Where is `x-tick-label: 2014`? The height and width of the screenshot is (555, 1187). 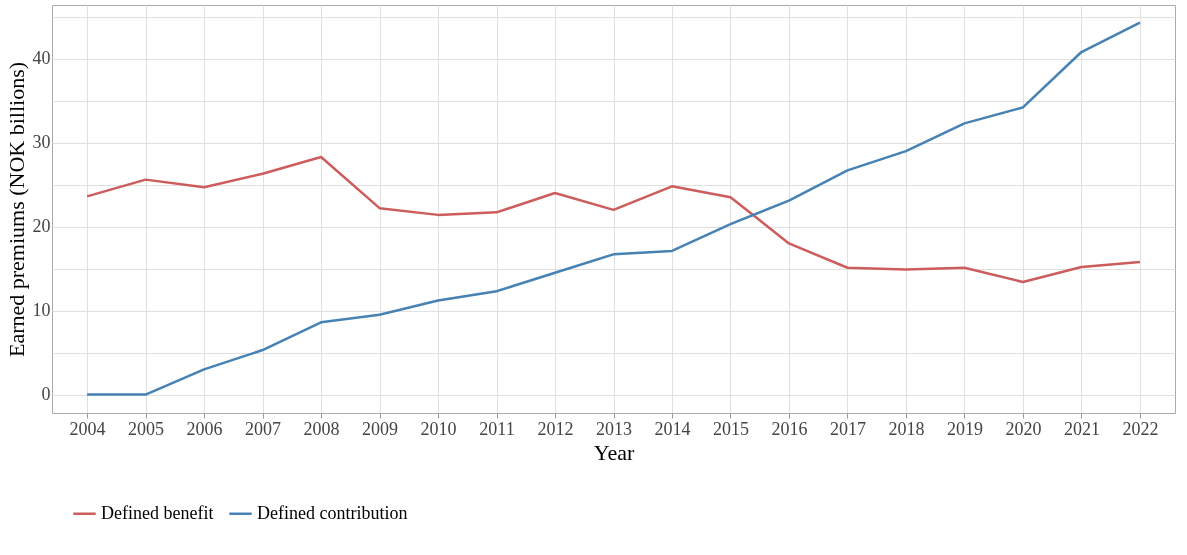 x-tick-label: 2014 is located at coordinates (672, 428).